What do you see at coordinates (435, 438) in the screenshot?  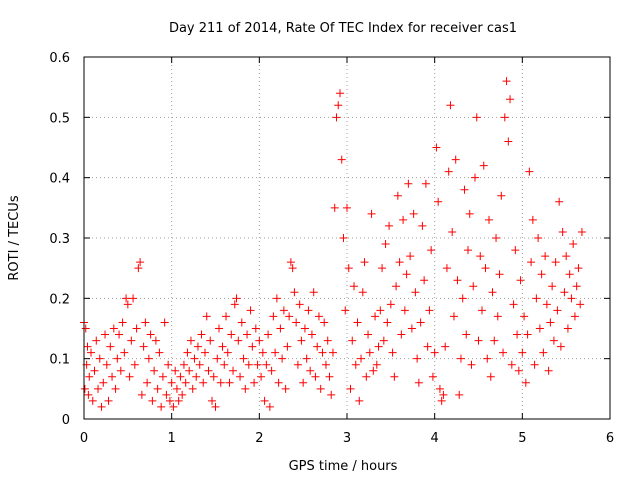 I see `x-tick-label: 4` at bounding box center [435, 438].